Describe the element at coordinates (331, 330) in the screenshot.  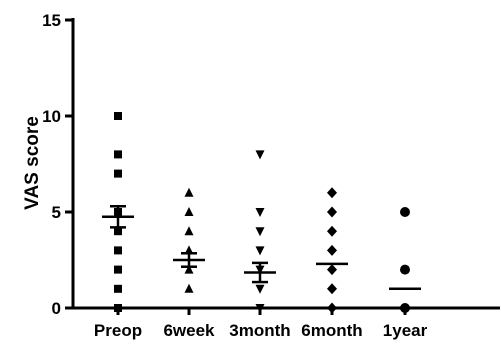
I see `x-category-label: 6month` at that location.